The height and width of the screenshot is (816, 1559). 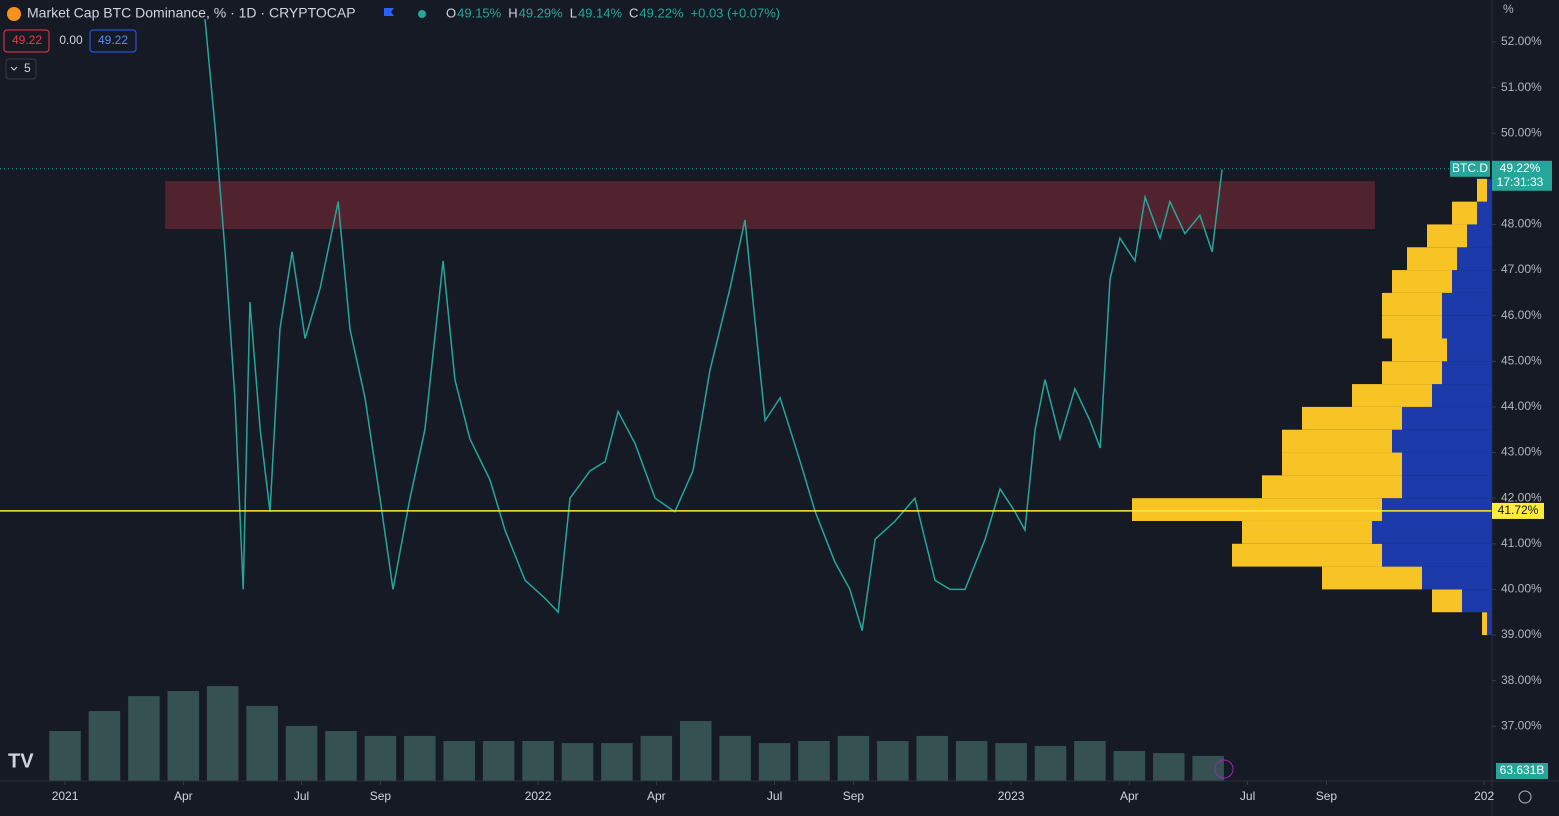 What do you see at coordinates (1508, 9) in the screenshot?
I see `axis-unit: %` at bounding box center [1508, 9].